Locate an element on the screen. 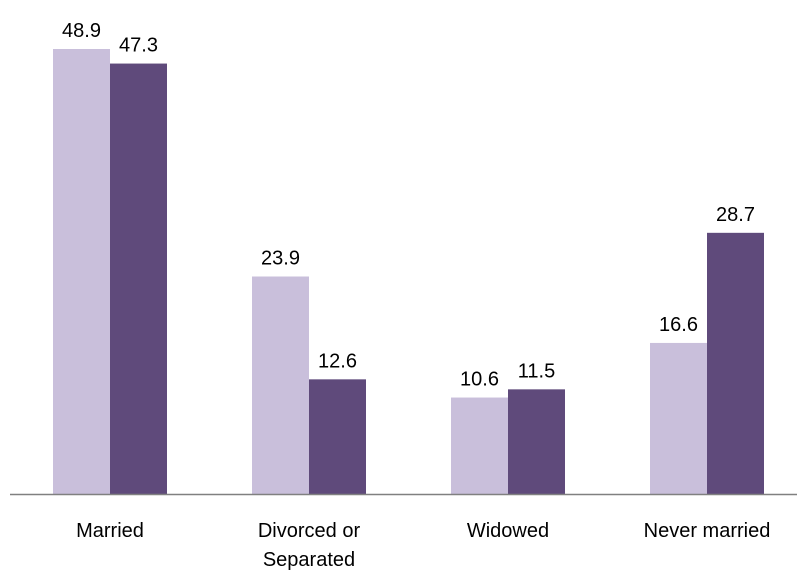  category-label-3: Widowed is located at coordinates (508, 531).